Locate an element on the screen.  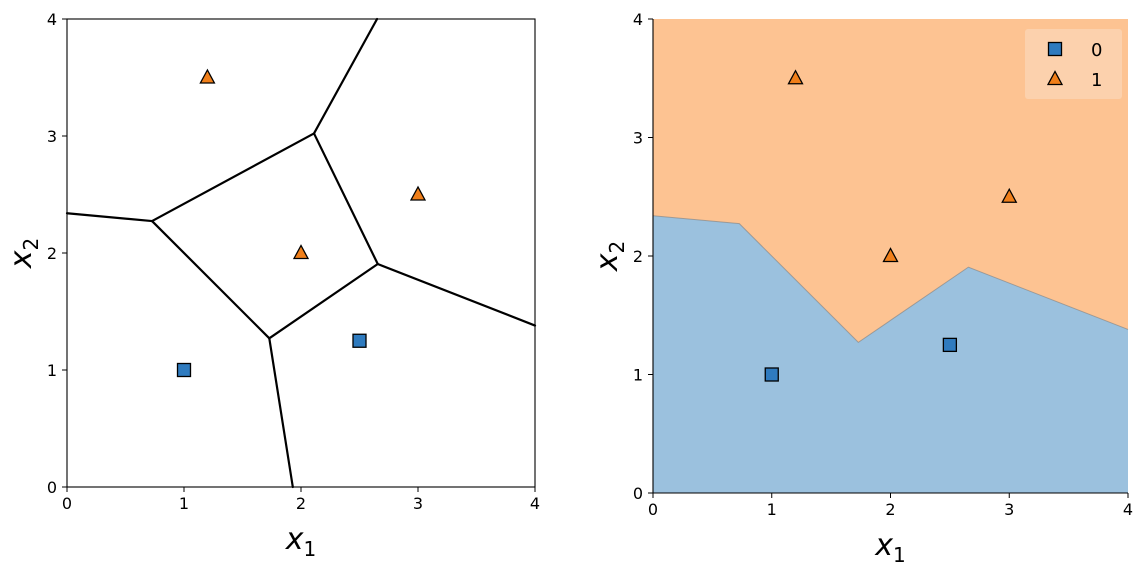
legend-label-0: 0 is located at coordinates (1096, 50).